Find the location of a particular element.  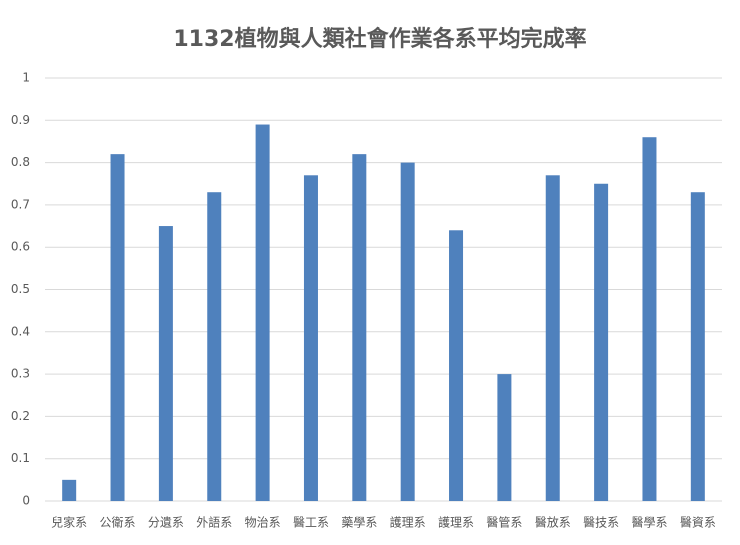

x-tick-label: 分遺系 is located at coordinates (166, 522).